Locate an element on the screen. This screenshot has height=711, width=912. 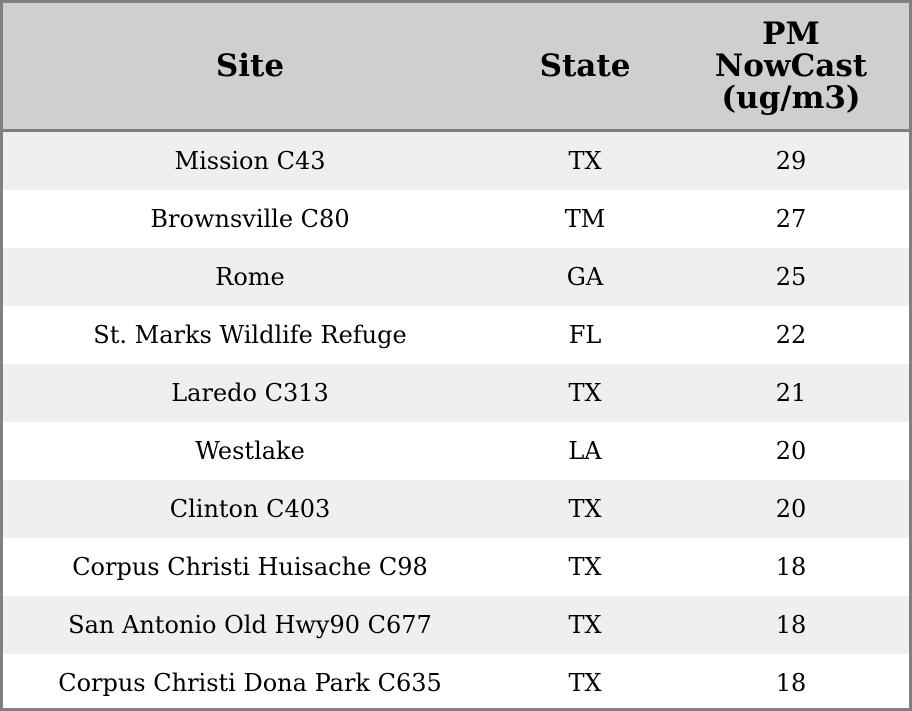
table-row: Brownsville C80 TM 27 is located at coordinates (456, 219).